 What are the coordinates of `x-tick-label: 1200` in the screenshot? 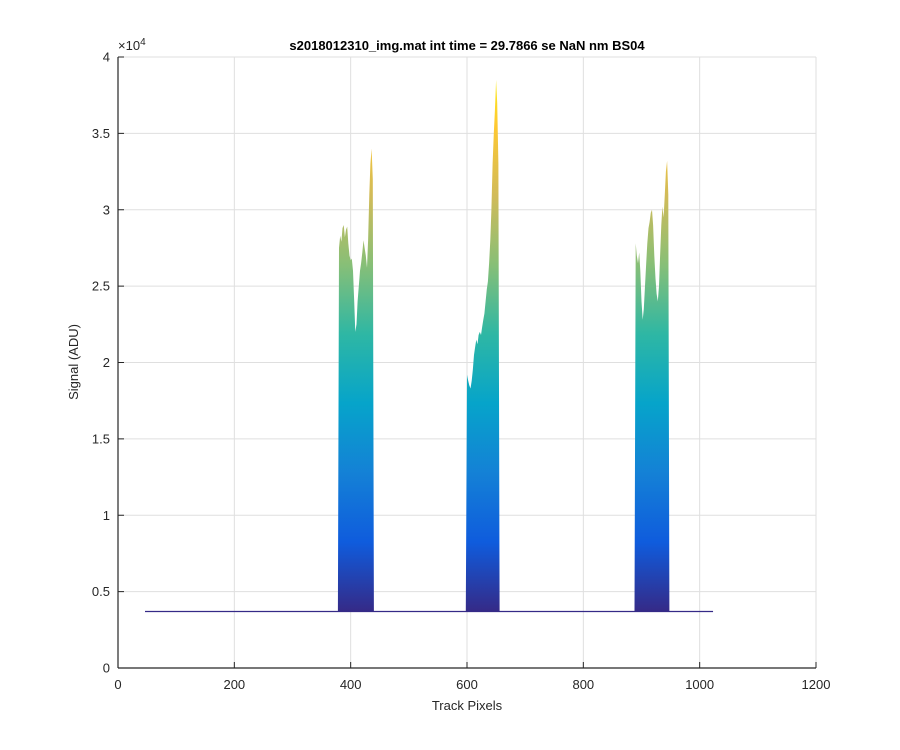 It's located at (816, 684).